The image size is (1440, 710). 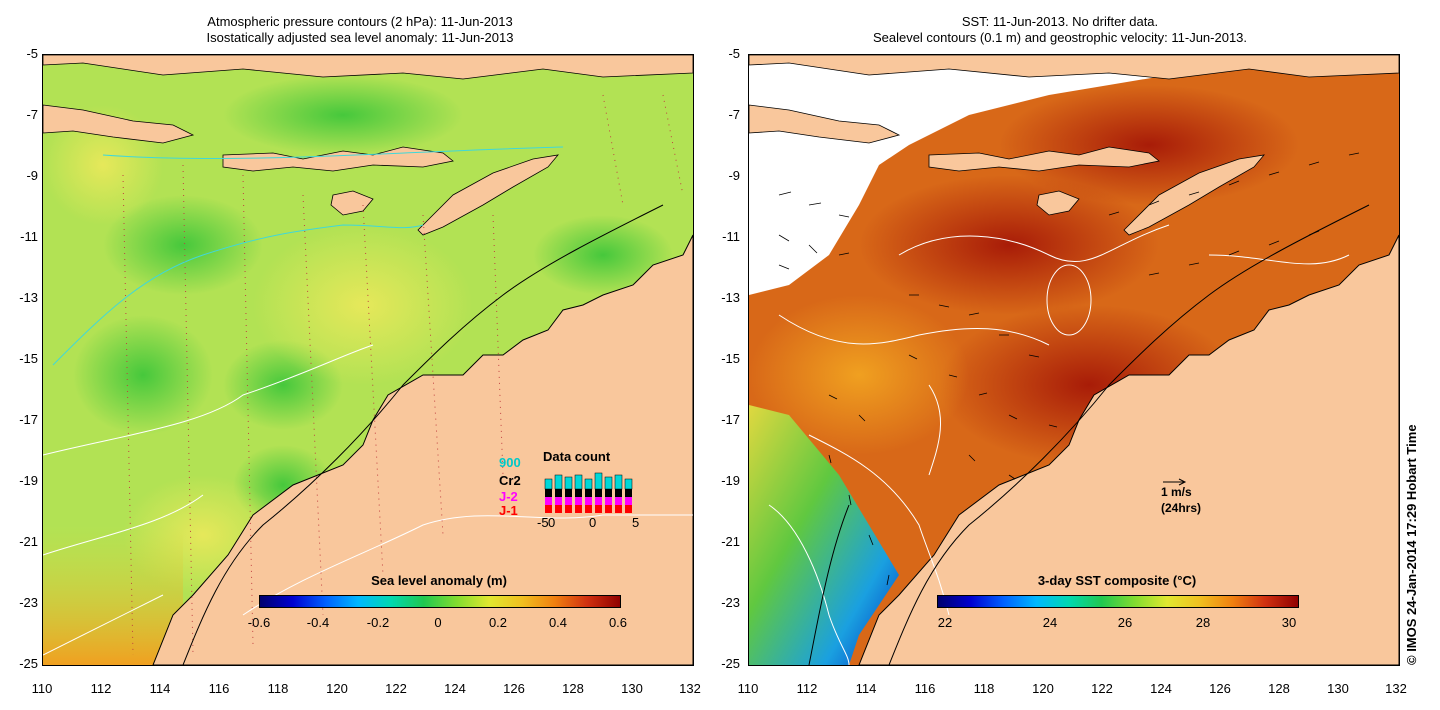 What do you see at coordinates (378, 622) in the screenshot?
I see `sla-colorbar-label: -0.2` at bounding box center [378, 622].